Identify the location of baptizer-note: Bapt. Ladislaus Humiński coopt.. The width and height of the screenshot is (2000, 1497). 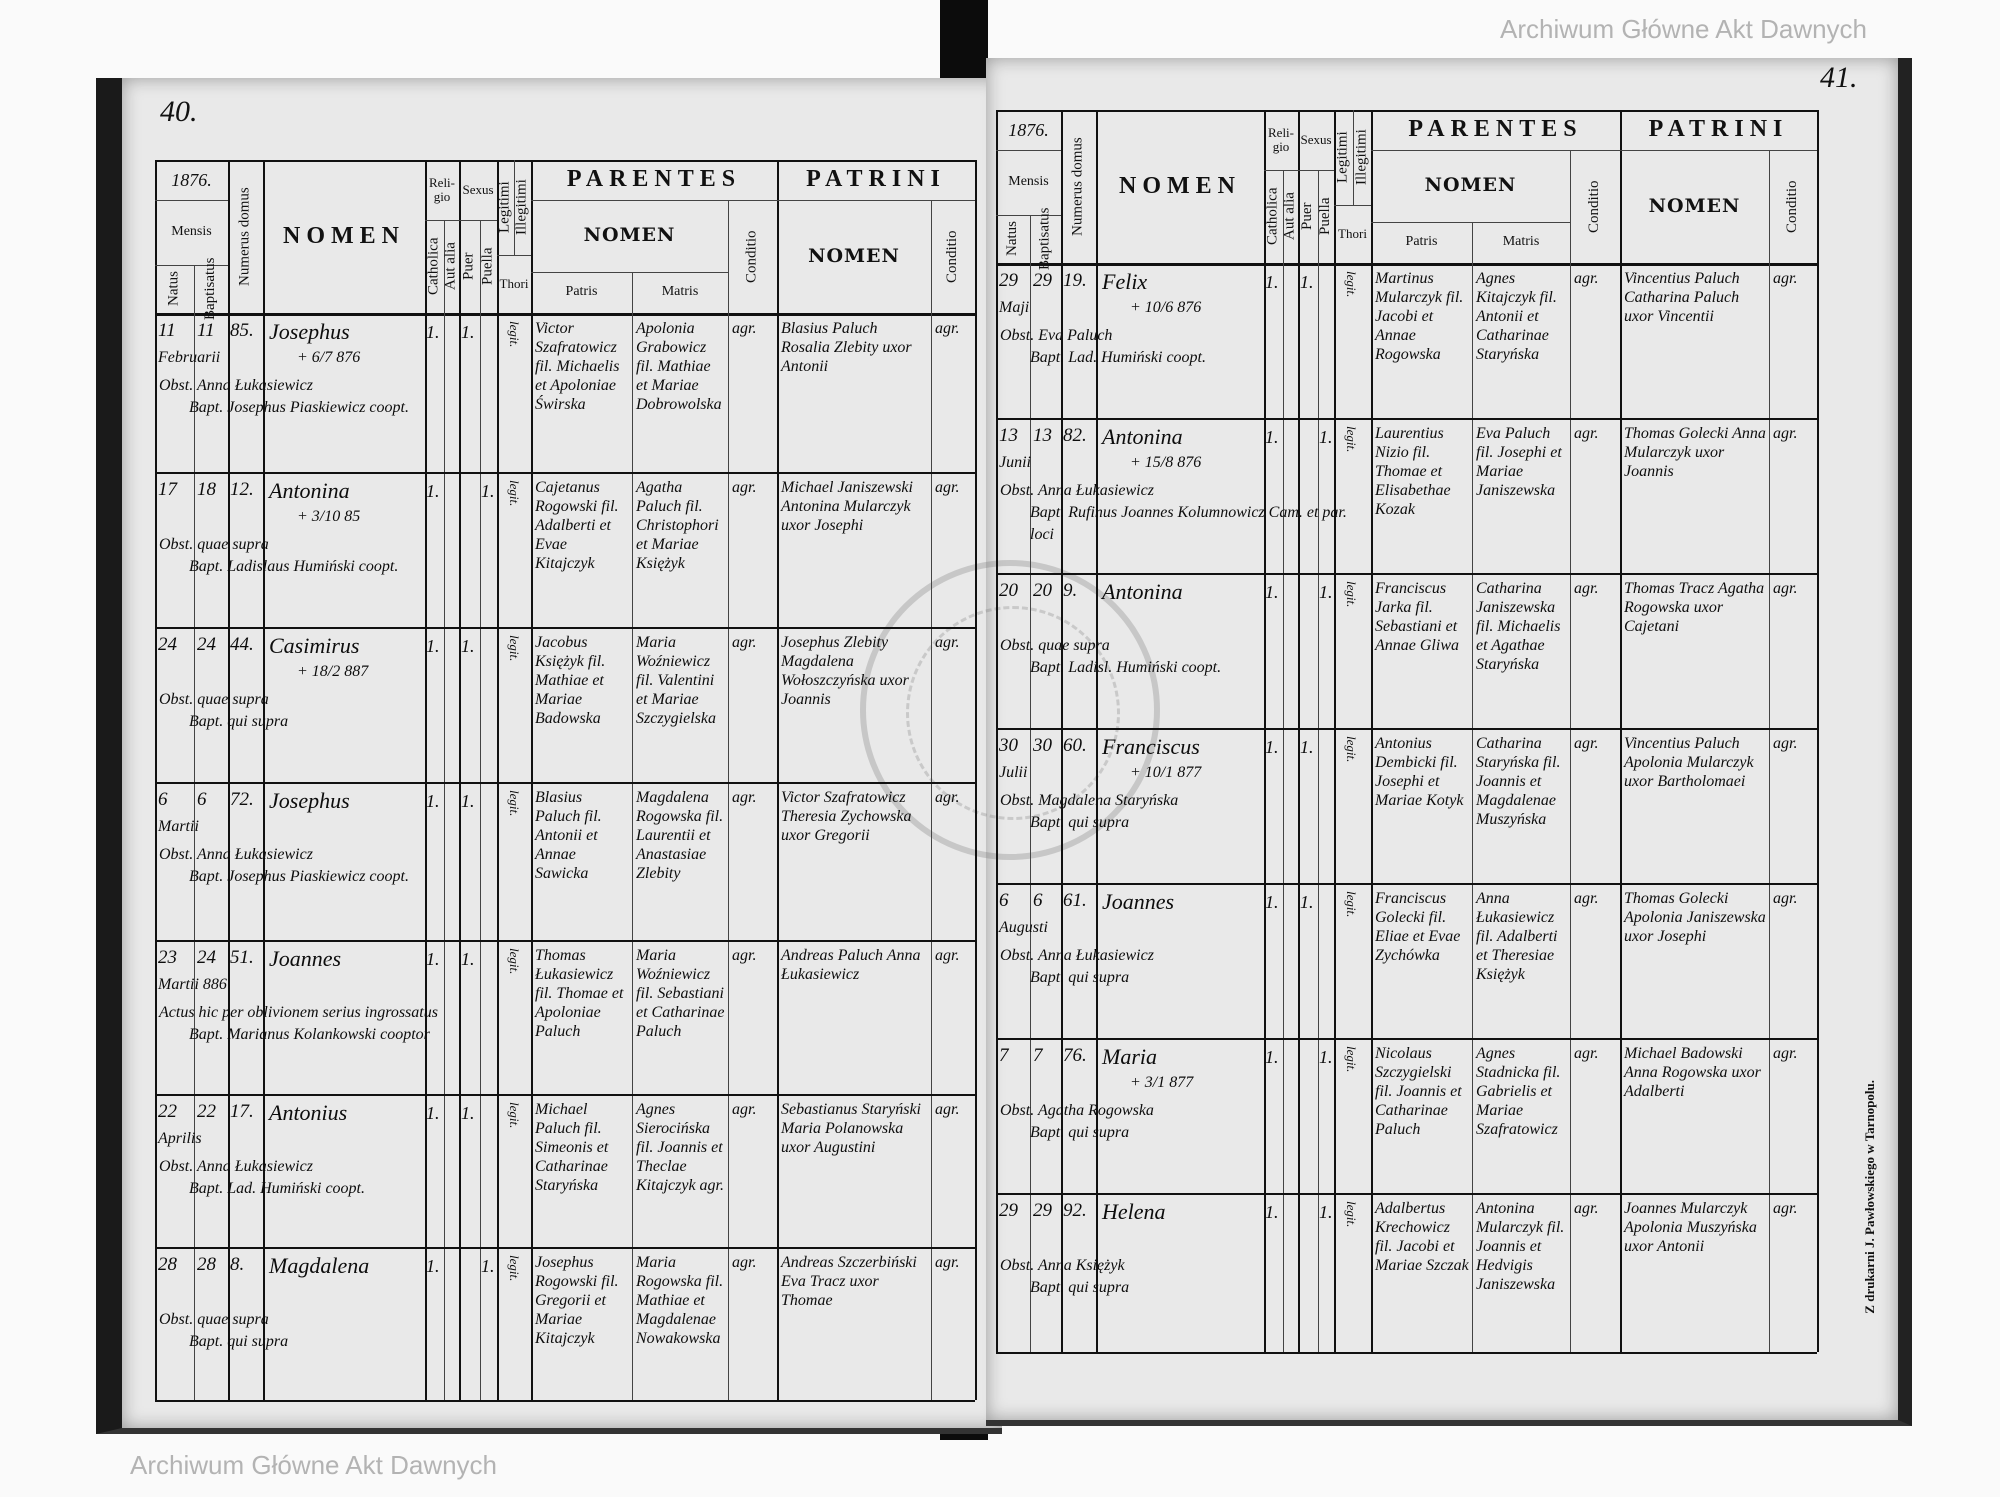
(294, 566).